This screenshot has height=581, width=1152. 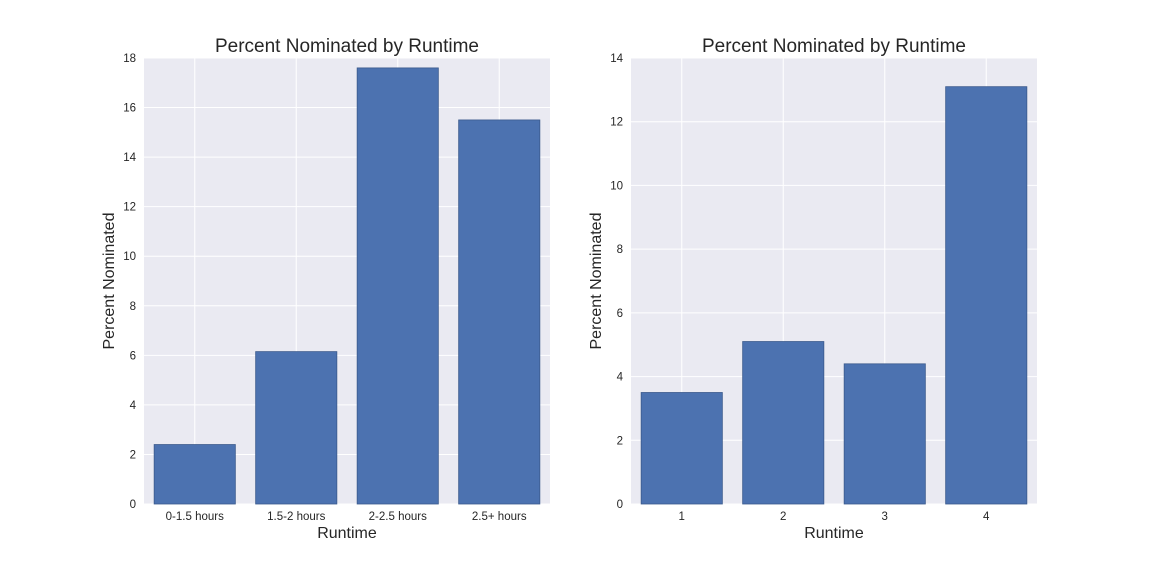 I want to click on x-tick-label: 0-1.5 hours, so click(x=195, y=517).